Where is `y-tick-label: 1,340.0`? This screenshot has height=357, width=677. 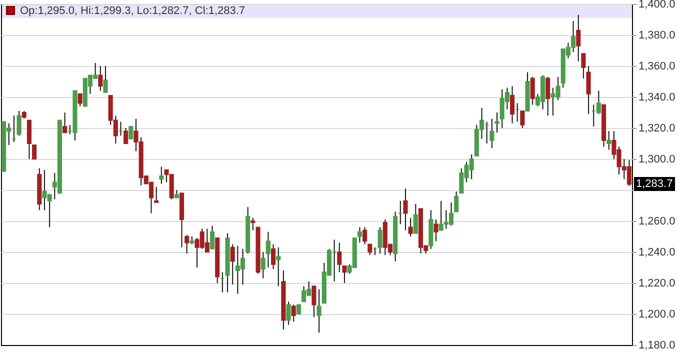 y-tick-label: 1,340.0 is located at coordinates (657, 98).